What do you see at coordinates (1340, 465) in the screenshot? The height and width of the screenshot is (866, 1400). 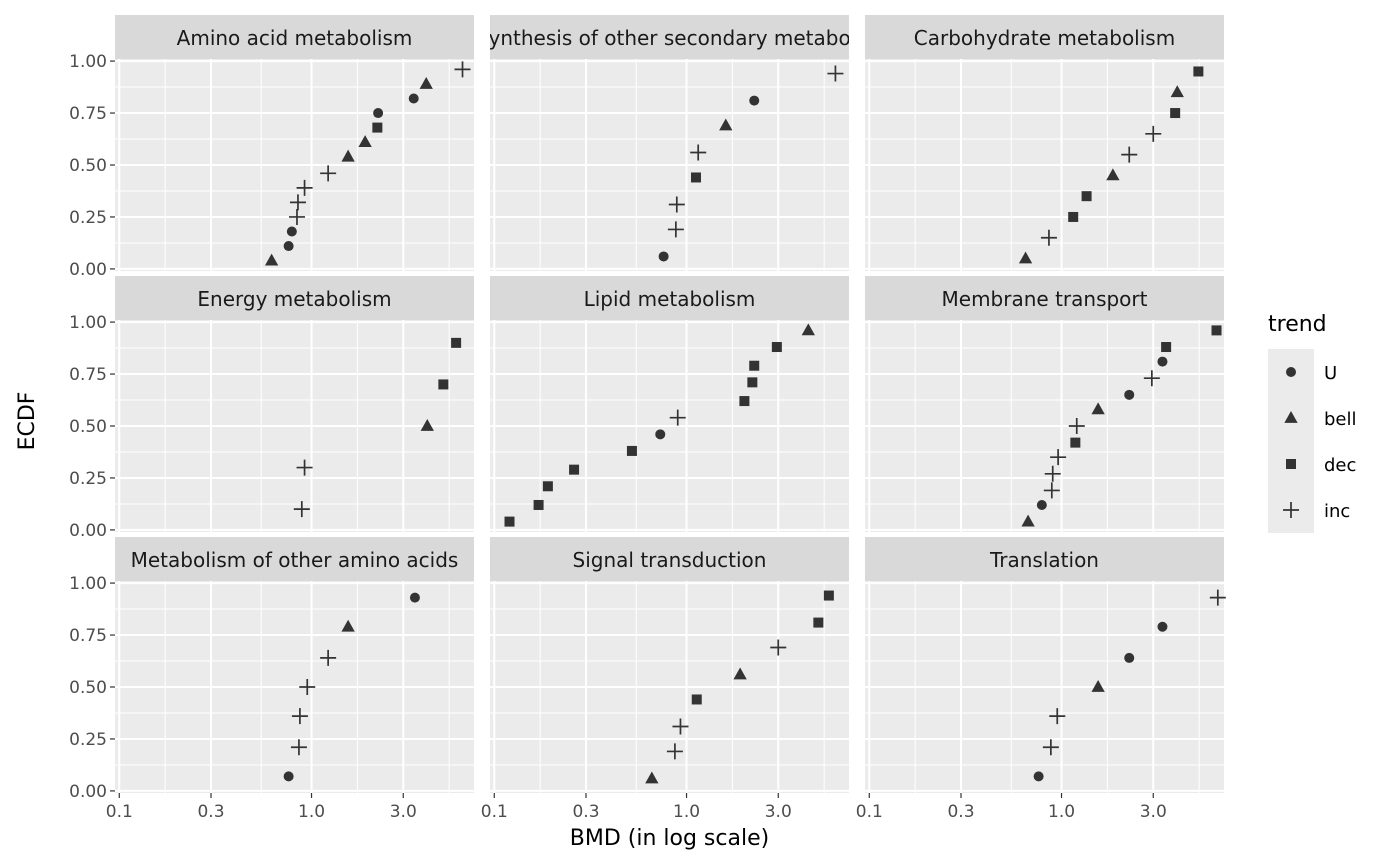 I see `legend-label: dec` at bounding box center [1340, 465].